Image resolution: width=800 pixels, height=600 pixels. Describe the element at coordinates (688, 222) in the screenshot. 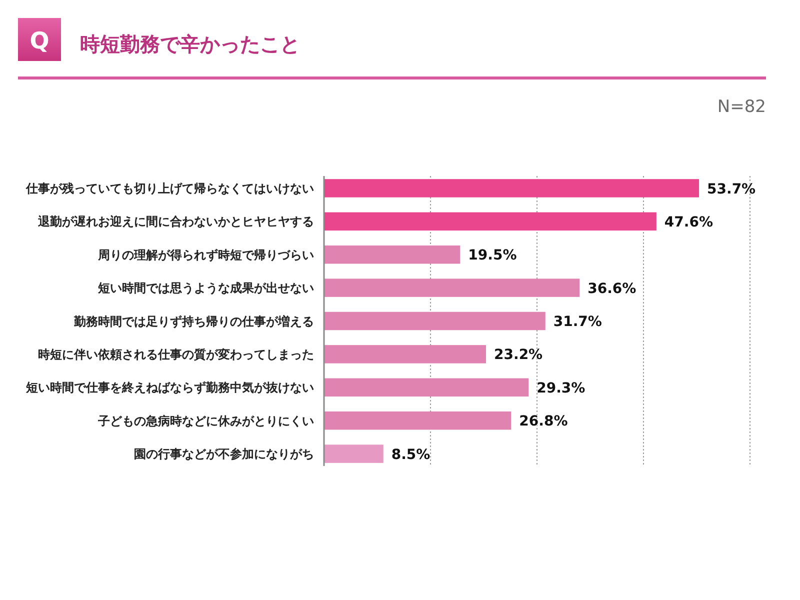

I see `data-label: 47.6%` at that location.